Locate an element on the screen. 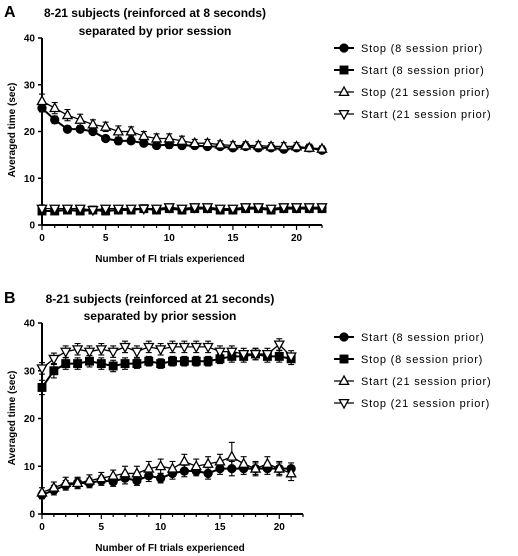 The height and width of the screenshot is (556, 518). legend-label: Stop (8 session prior) is located at coordinates (422, 360).